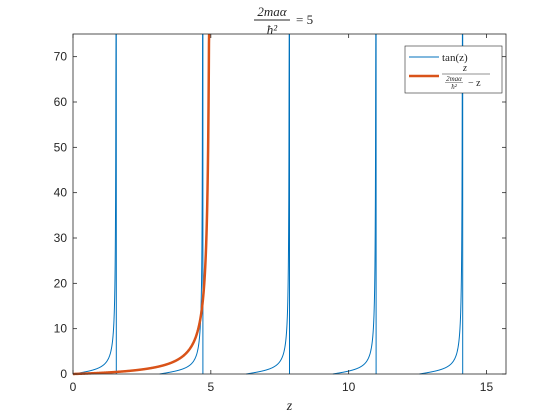 This screenshot has width=560, height=420. Describe the element at coordinates (454, 79) in the screenshot. I see `legend-rhs-denominator-top: 2maα` at that location.